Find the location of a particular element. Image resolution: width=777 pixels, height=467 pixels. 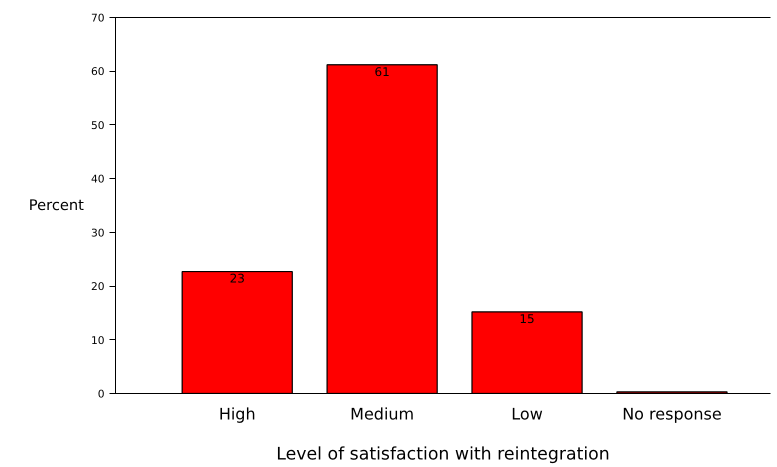

y-tick-label: 0 is located at coordinates (101, 394).